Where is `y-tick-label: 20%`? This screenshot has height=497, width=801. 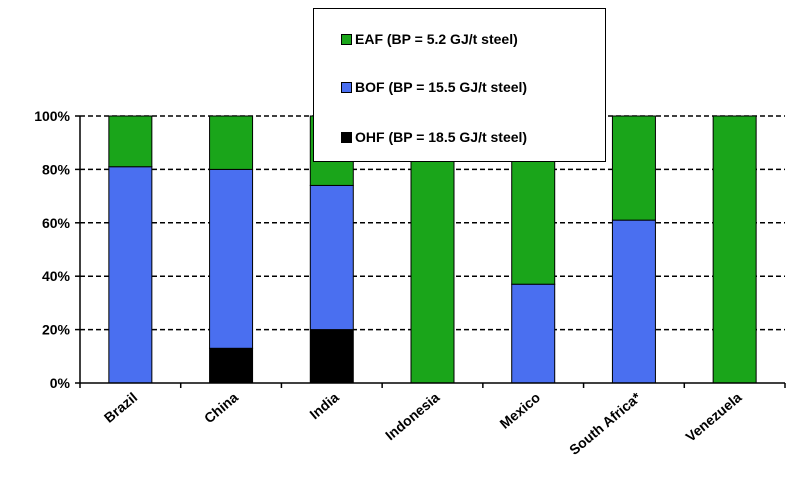
y-tick-label: 20% is located at coordinates (56, 330).